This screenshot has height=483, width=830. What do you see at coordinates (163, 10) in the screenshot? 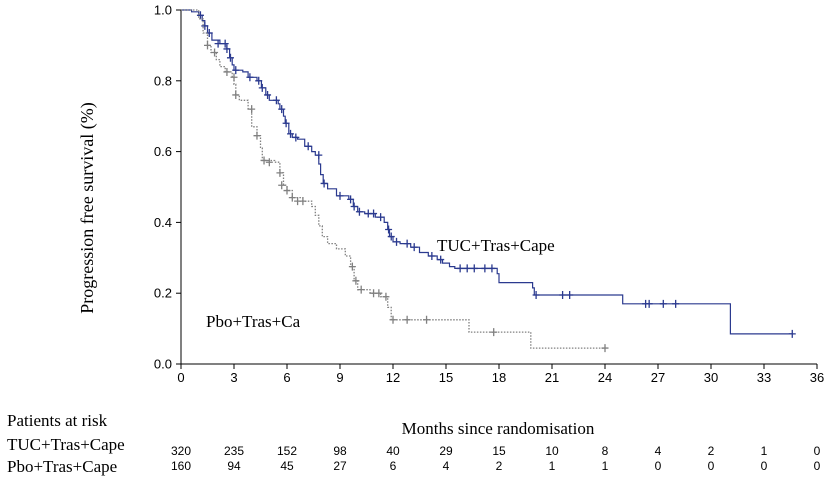
I see `y-tick-label: 1.0` at bounding box center [163, 10].